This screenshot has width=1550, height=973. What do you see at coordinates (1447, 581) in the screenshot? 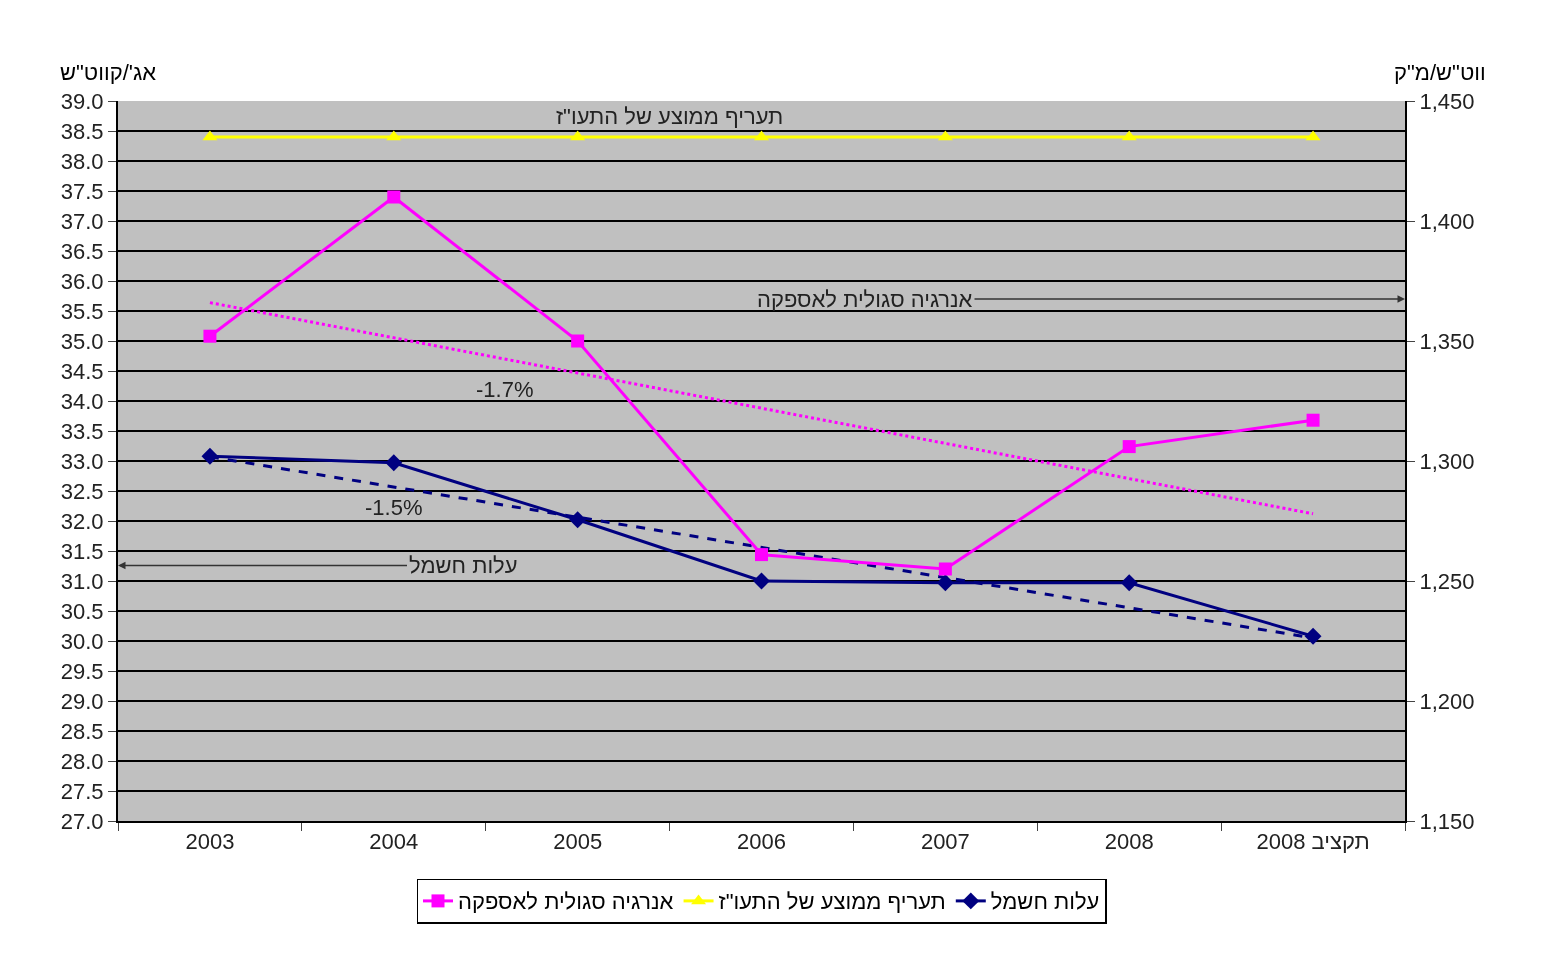
I see `y2-tick-label: 1,250` at bounding box center [1447, 581].